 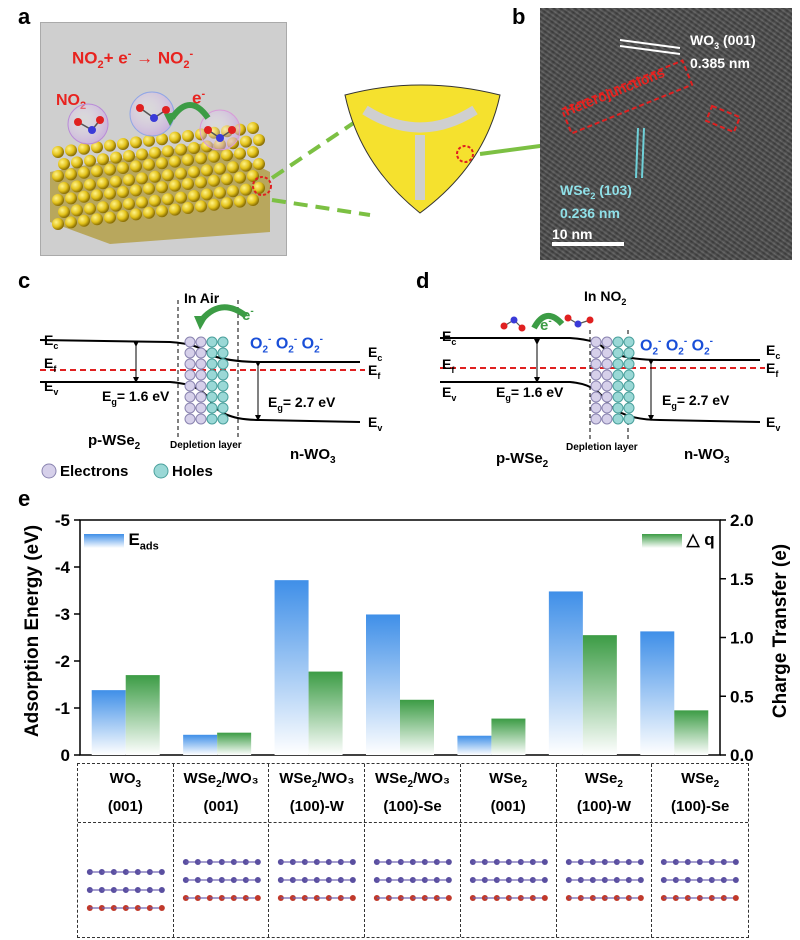 I want to click on electron-label-a: e-, so click(x=199, y=98).